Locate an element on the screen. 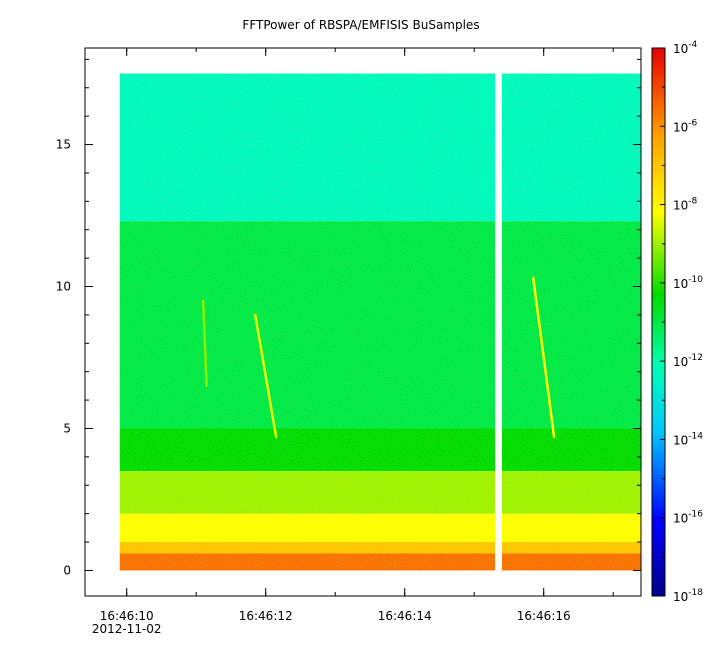  x-tick-label: 16:46:12 is located at coordinates (266, 616).